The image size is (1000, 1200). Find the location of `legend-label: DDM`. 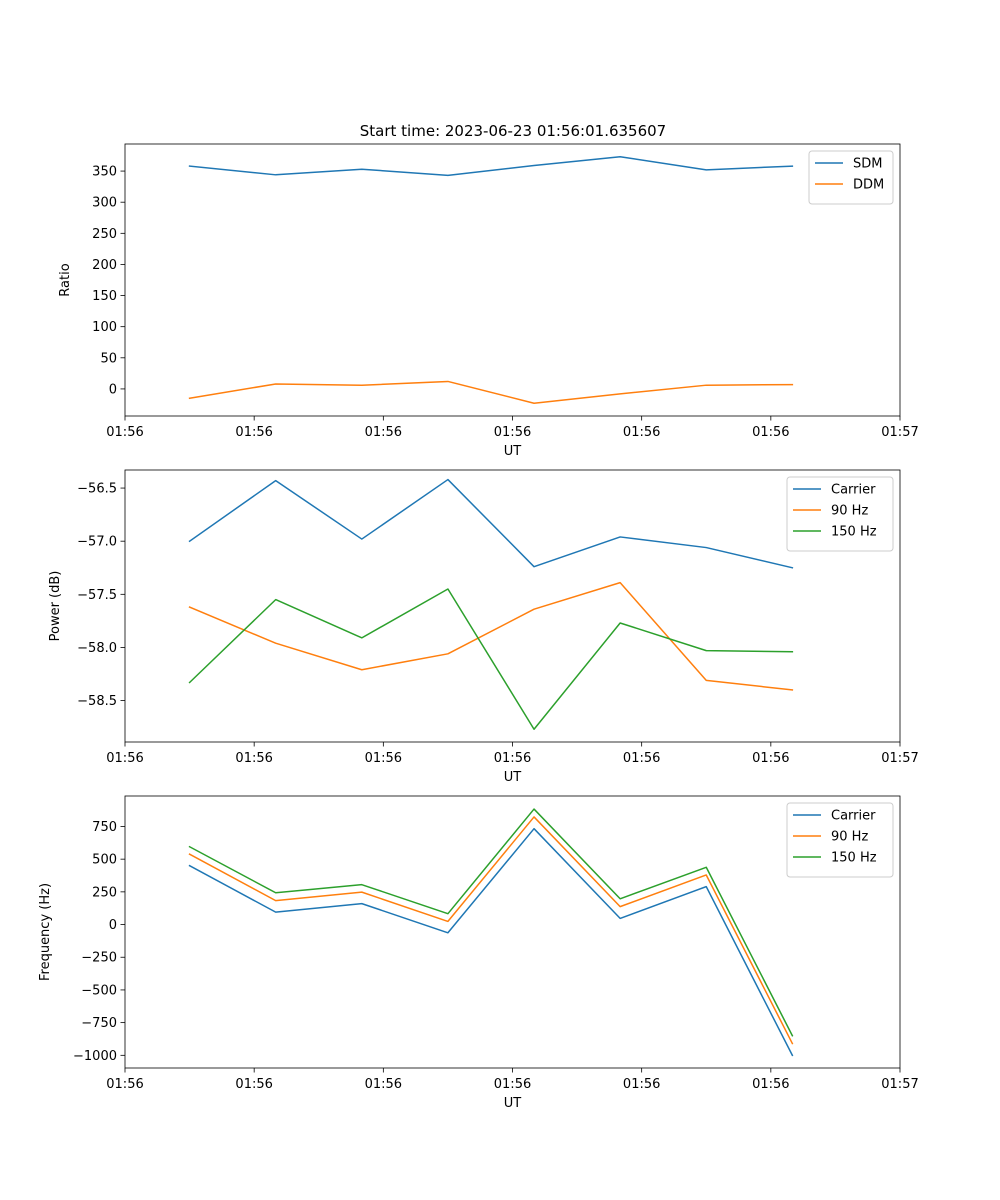

legend-label: DDM is located at coordinates (868, 185).